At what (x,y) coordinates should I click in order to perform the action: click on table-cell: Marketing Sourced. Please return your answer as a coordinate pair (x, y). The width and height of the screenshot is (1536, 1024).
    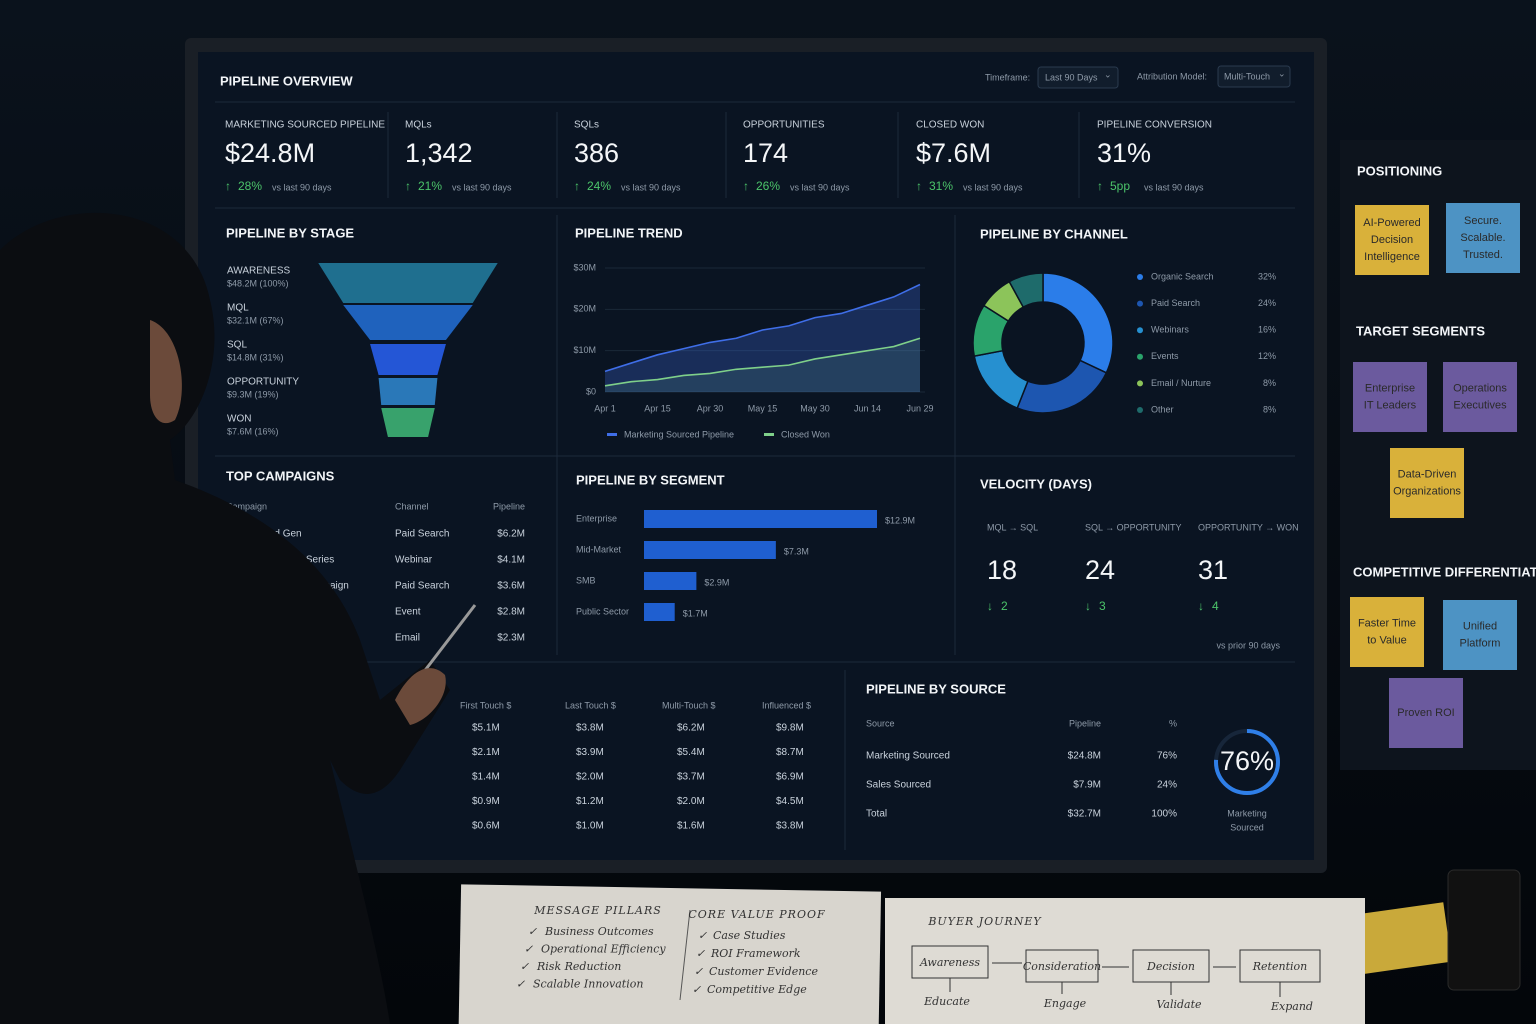
    Looking at the image, I should click on (908, 756).